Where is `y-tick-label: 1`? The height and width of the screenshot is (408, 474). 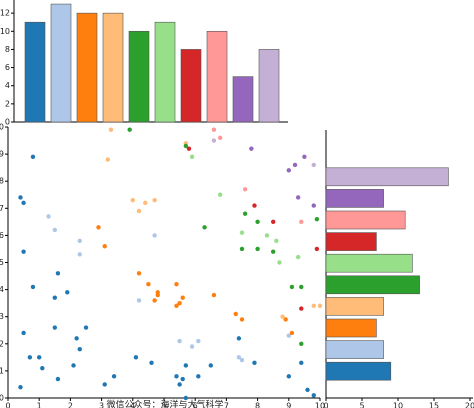
y-tick-label: 1 is located at coordinates (2, 370).